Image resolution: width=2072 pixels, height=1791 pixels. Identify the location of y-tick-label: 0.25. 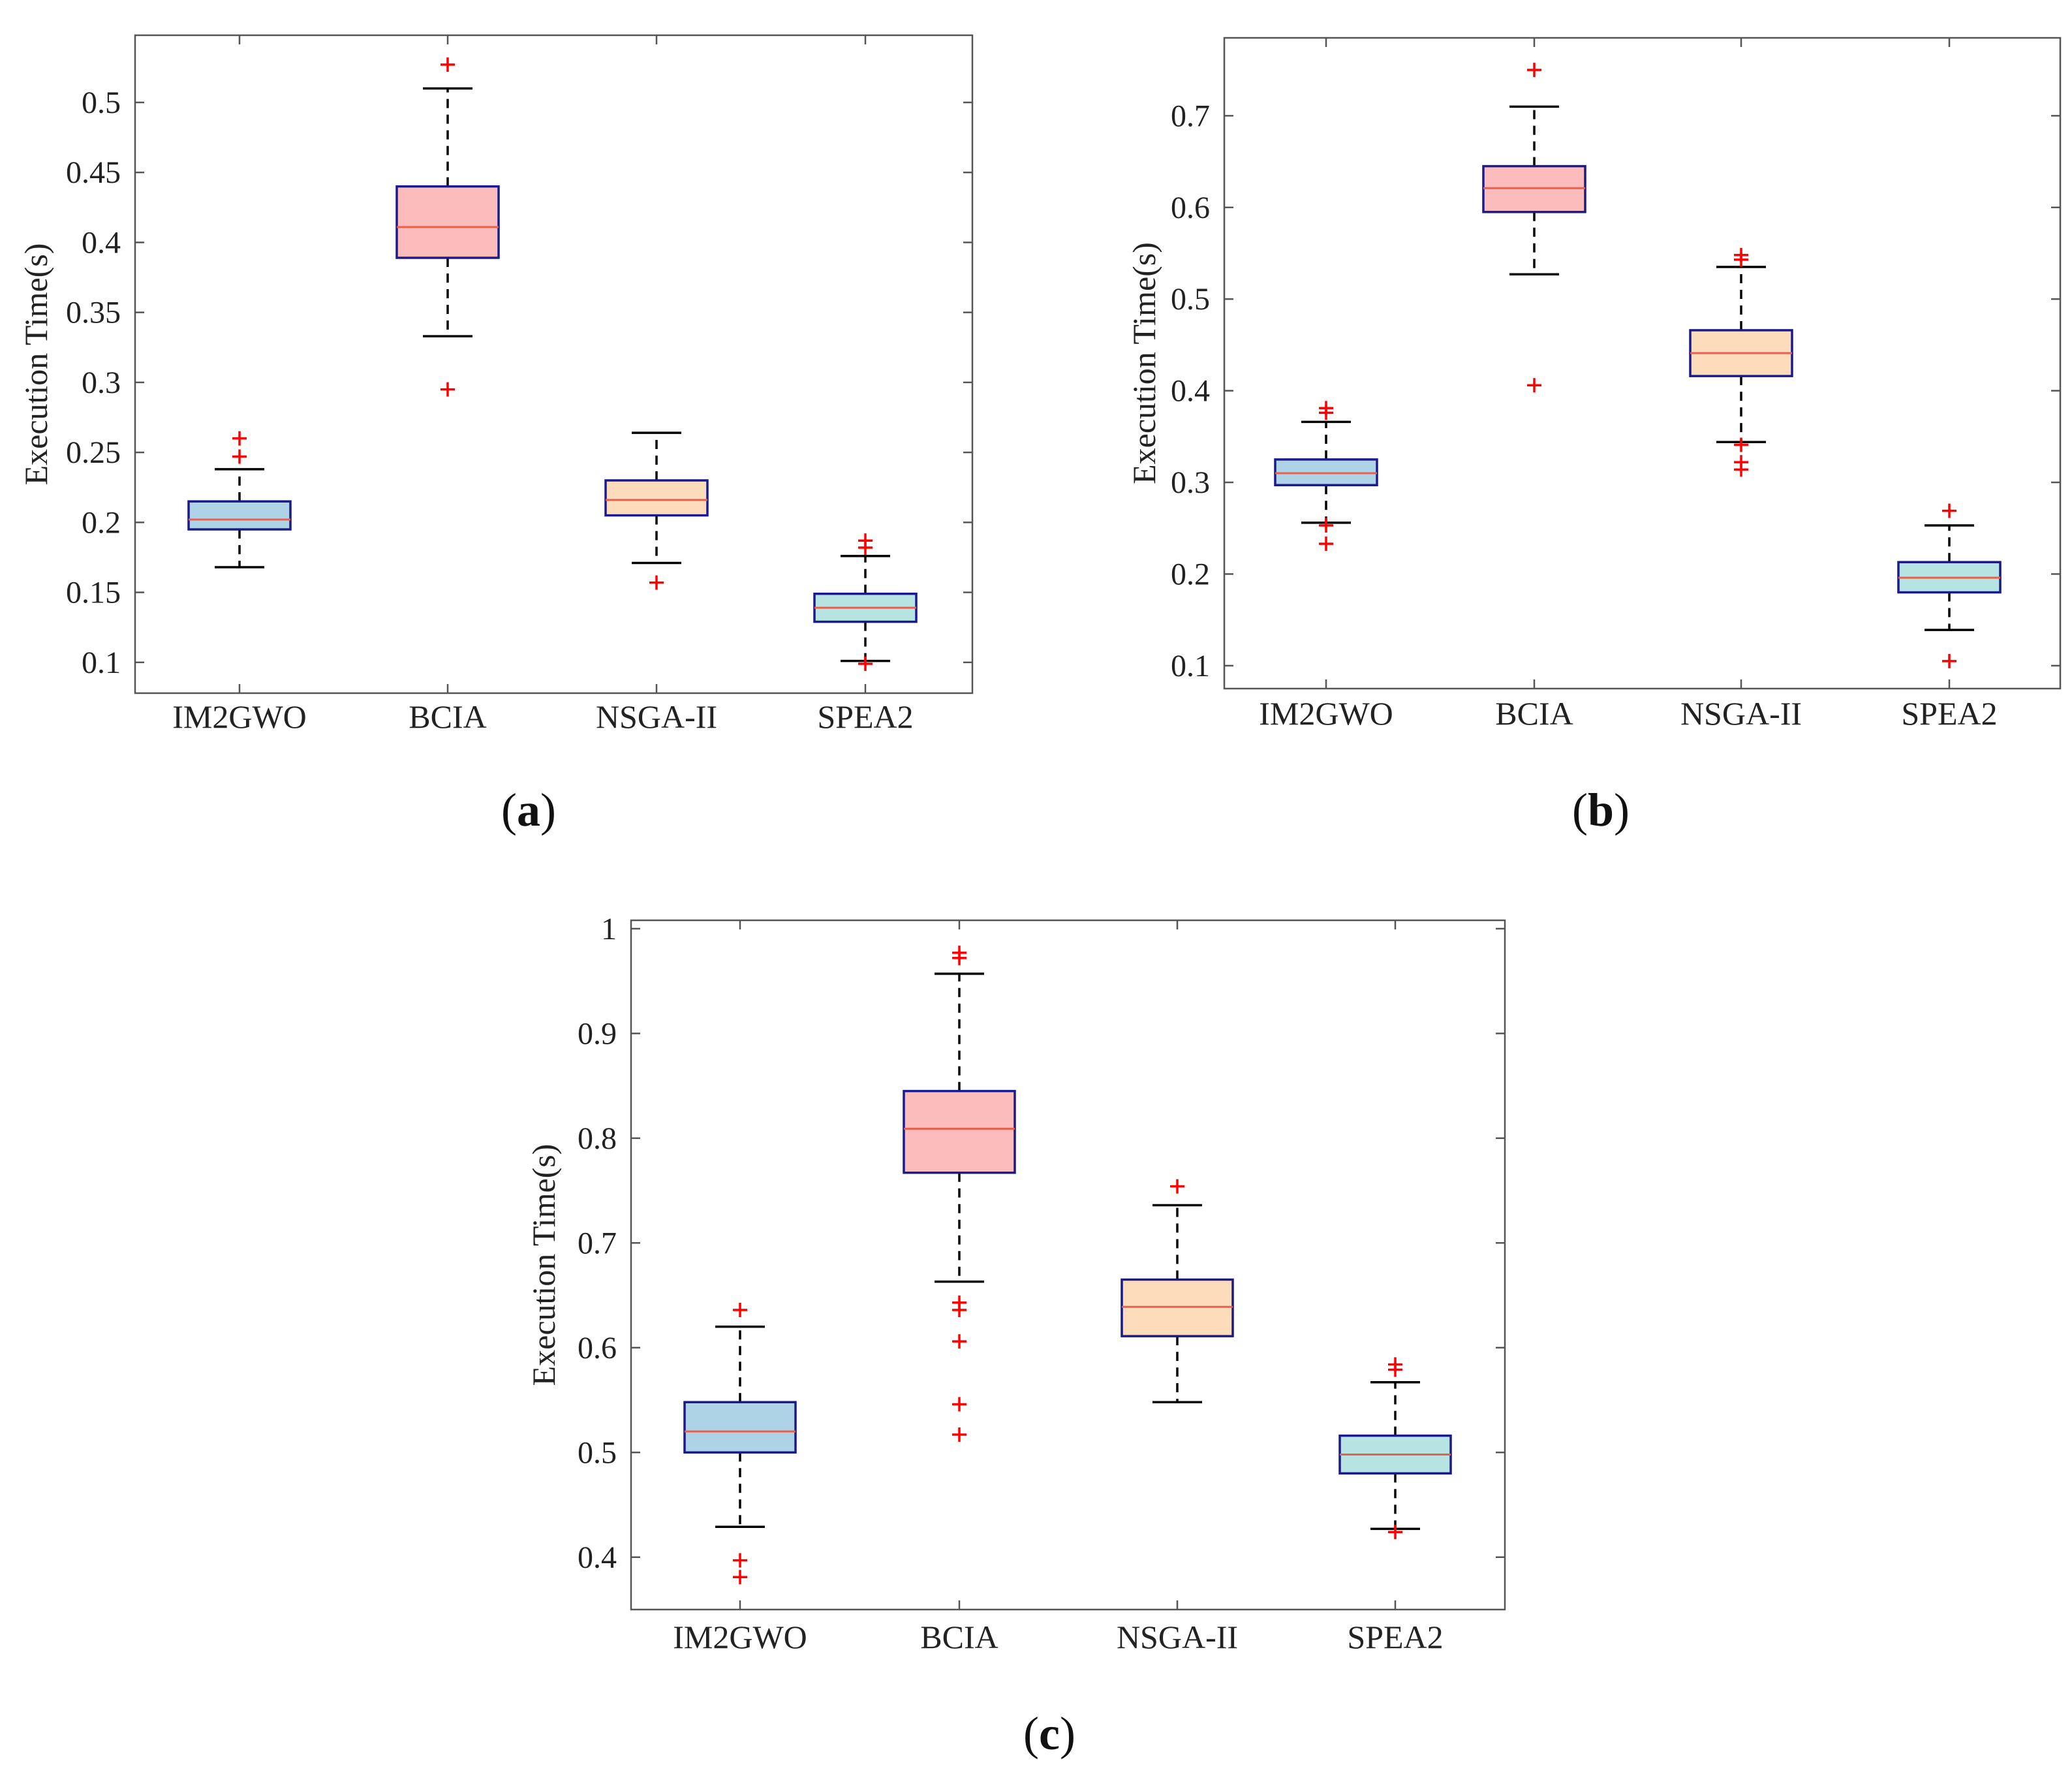
(93, 453).